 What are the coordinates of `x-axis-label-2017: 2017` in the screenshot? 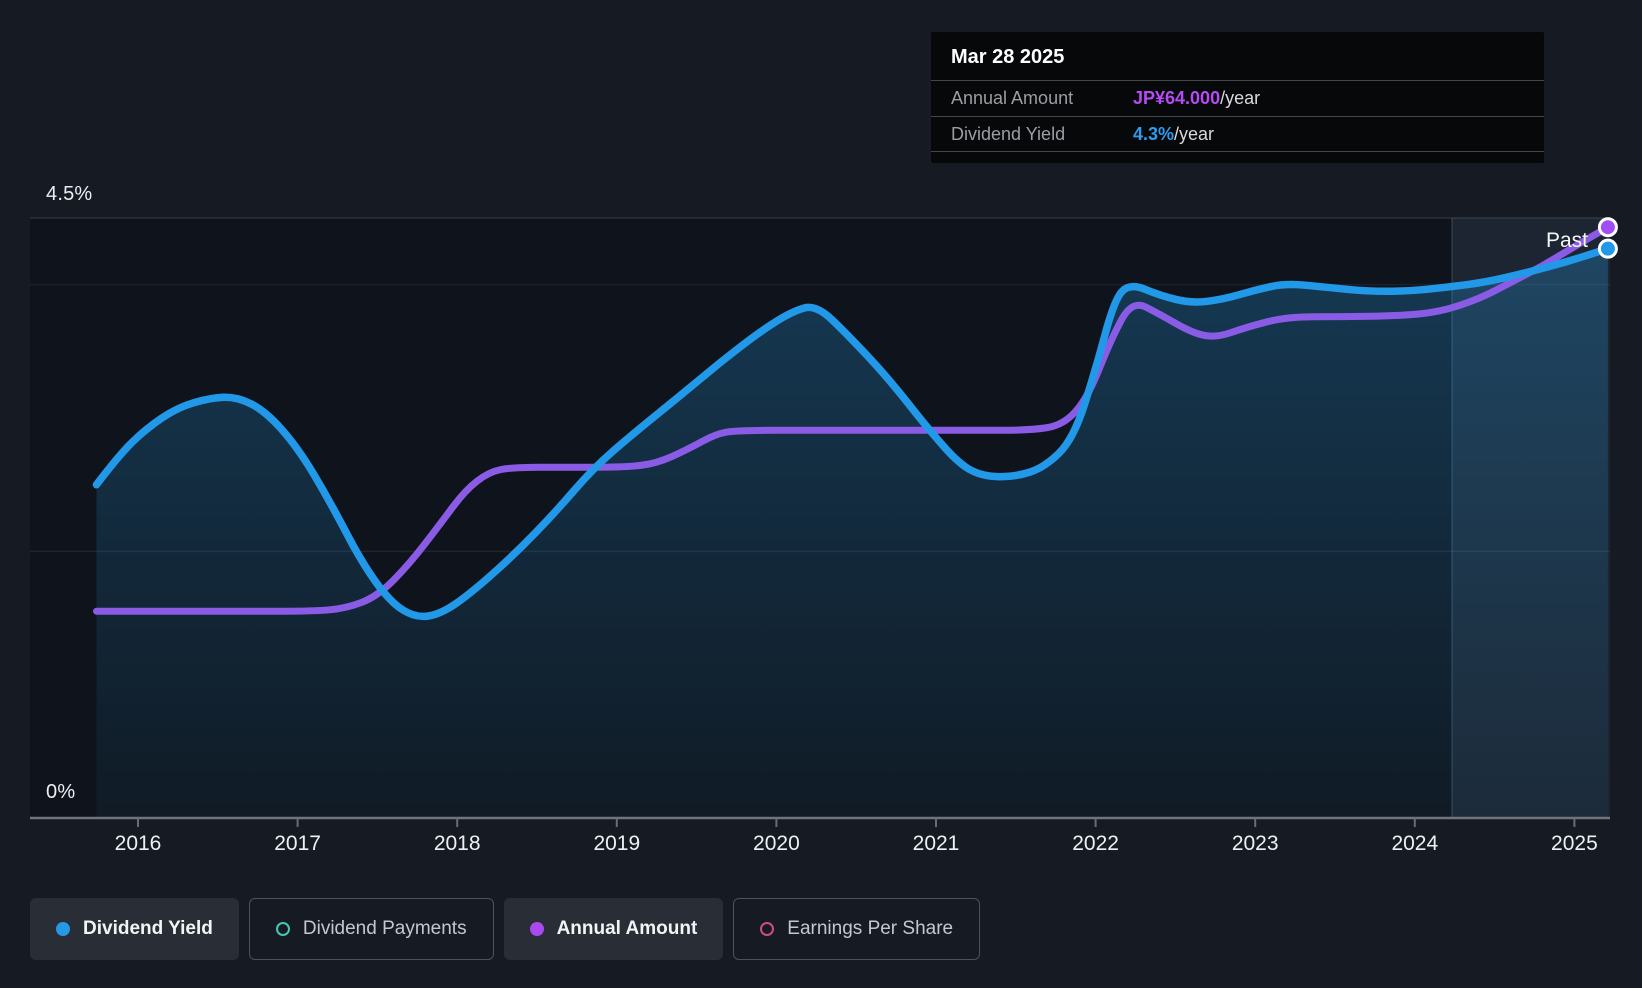 It's located at (297, 843).